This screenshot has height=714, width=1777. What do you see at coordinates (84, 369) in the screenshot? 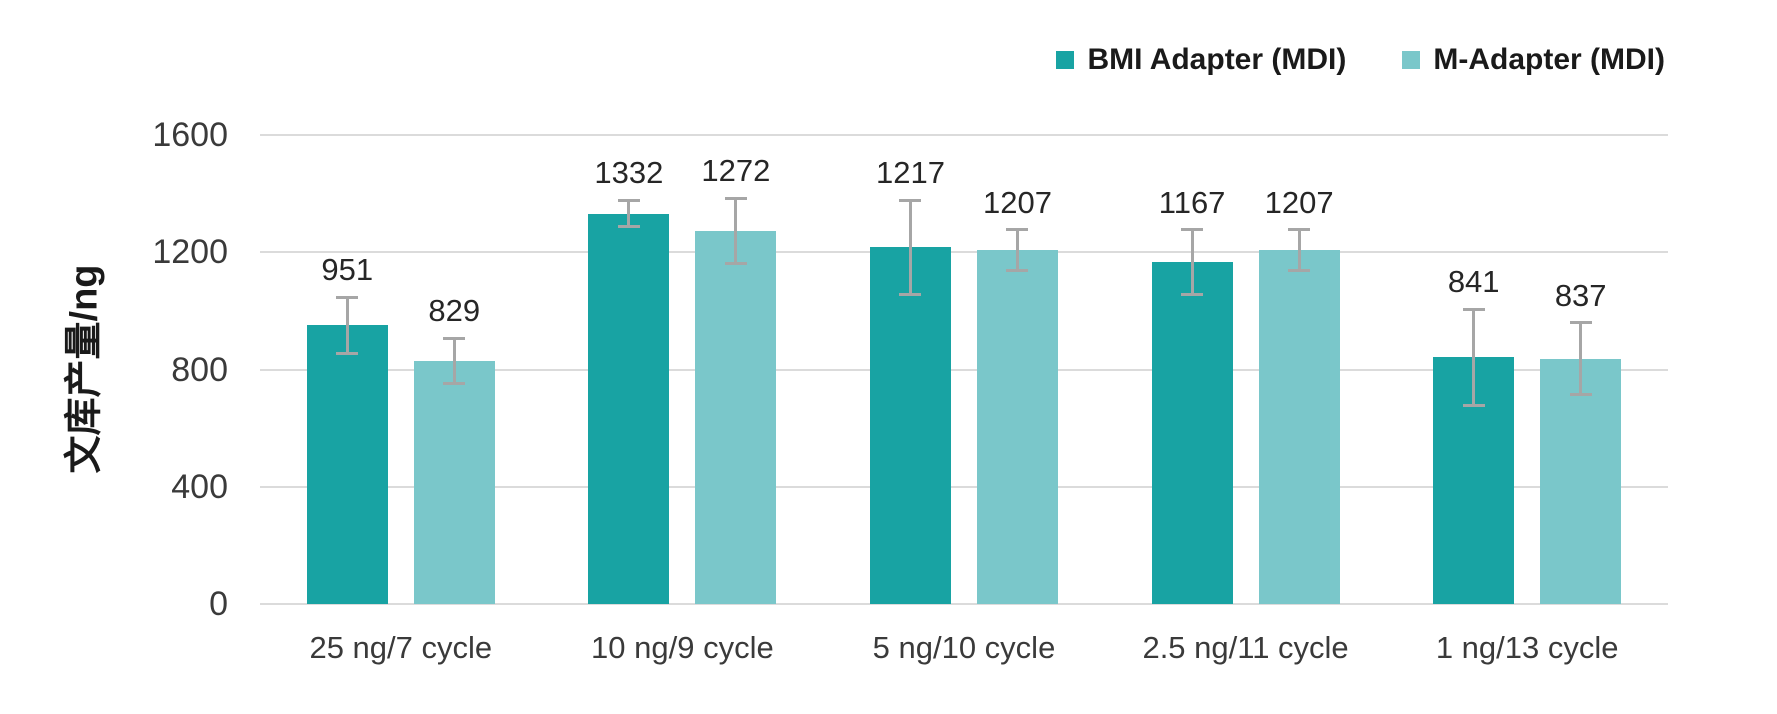
I see `y-axis-title: 文库产量/ng` at bounding box center [84, 369].